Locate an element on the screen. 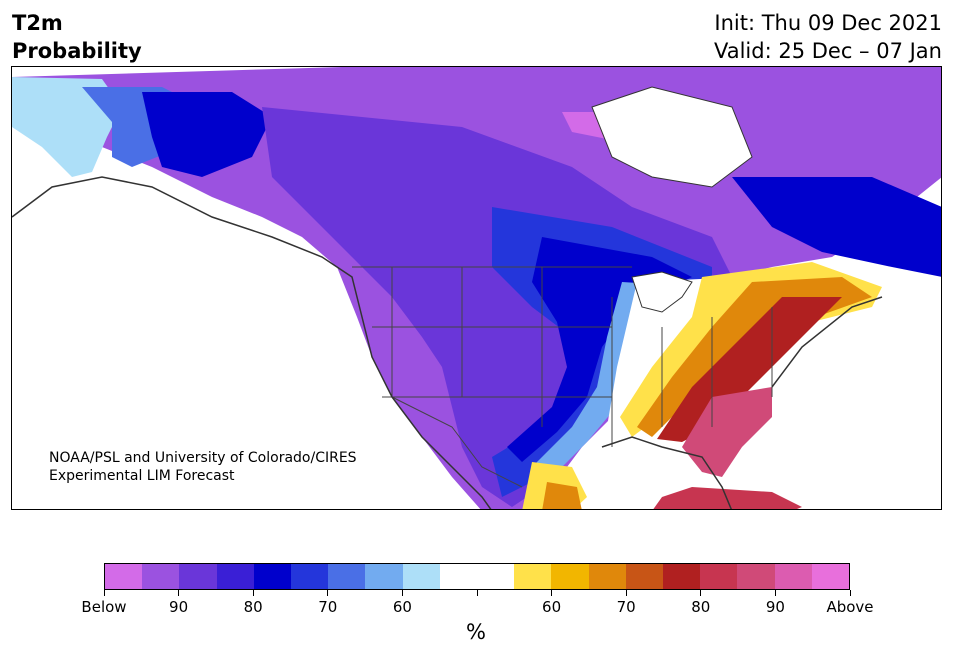 The image size is (953, 657). great-lakes is located at coordinates (662, 292).